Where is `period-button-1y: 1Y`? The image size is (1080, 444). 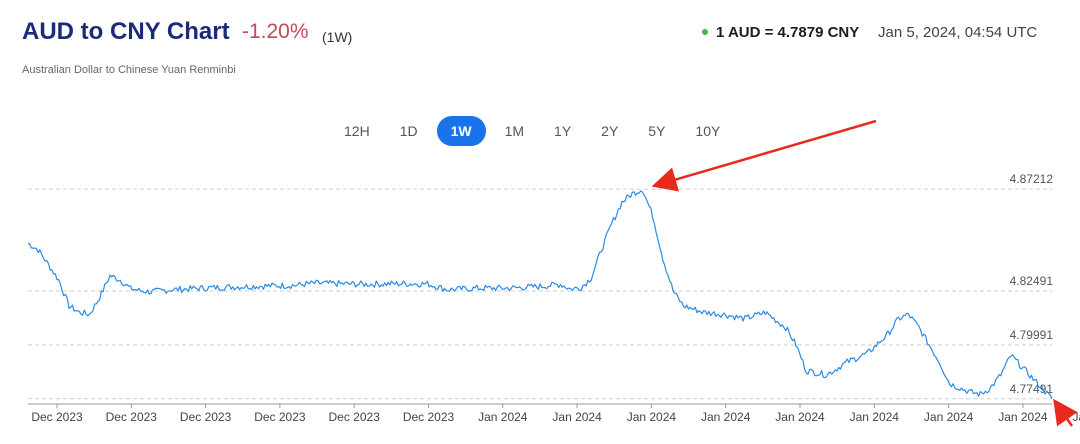
period-button-1y: 1Y is located at coordinates (562, 131).